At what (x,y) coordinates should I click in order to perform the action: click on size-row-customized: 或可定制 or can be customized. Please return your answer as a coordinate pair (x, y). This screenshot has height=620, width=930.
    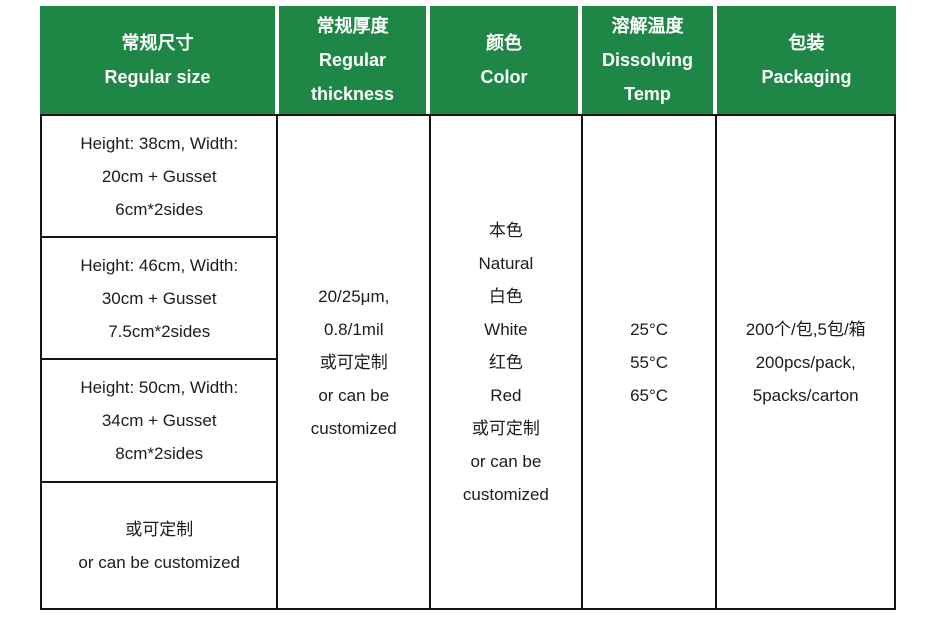
    Looking at the image, I should click on (159, 545).